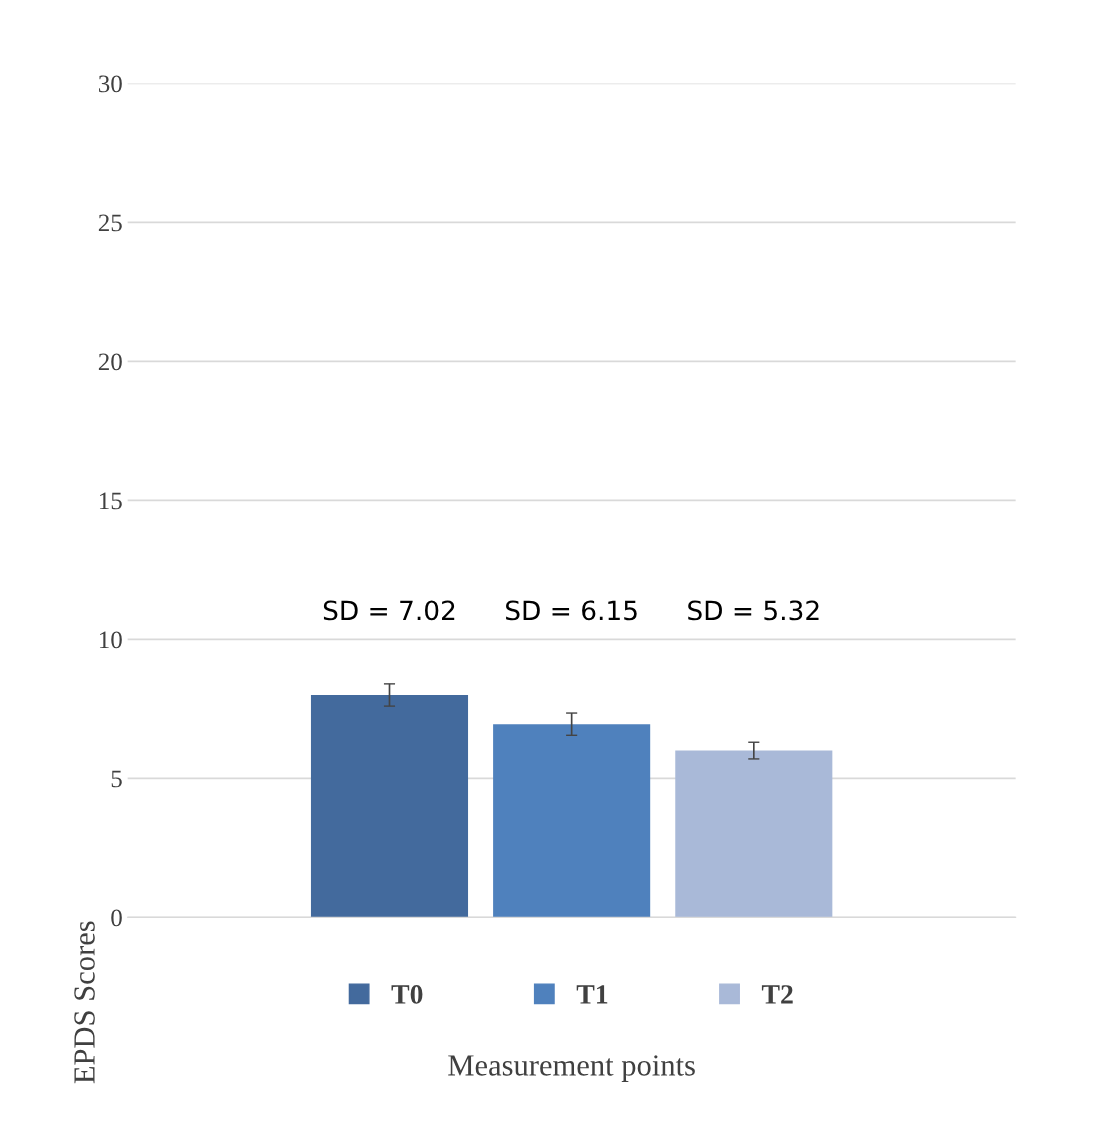 The image size is (1110, 1127). I want to click on x-axis-title: Measurement points, so click(571, 1068).